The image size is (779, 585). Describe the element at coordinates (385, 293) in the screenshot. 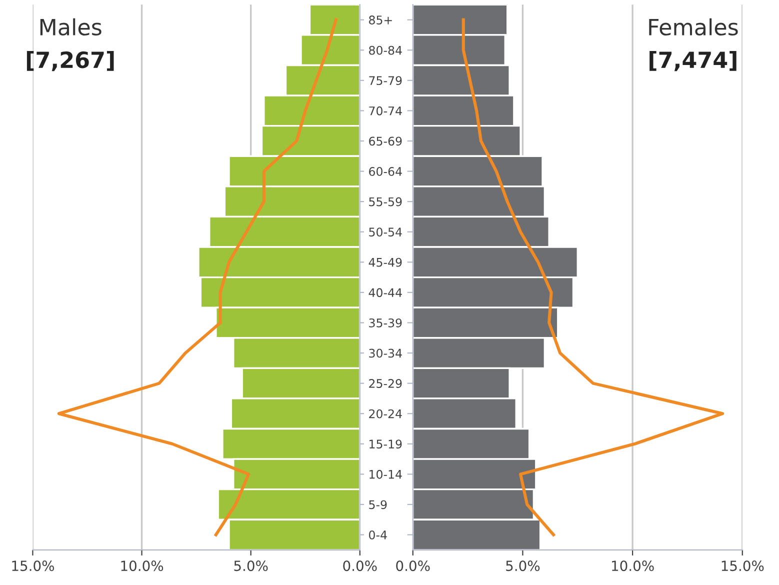

I see `y-tick-label: 40-44` at that location.